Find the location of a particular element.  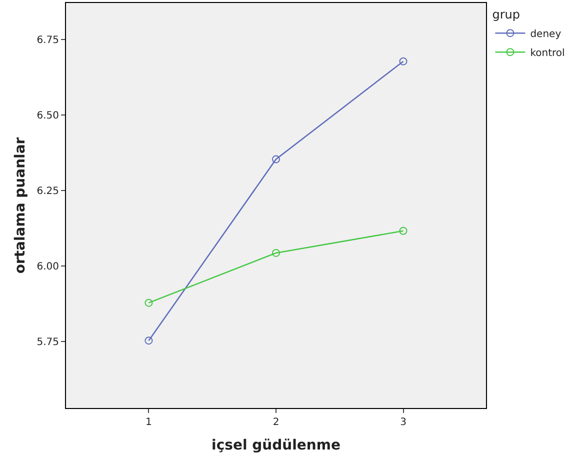

legend-label: deney is located at coordinates (546, 34).